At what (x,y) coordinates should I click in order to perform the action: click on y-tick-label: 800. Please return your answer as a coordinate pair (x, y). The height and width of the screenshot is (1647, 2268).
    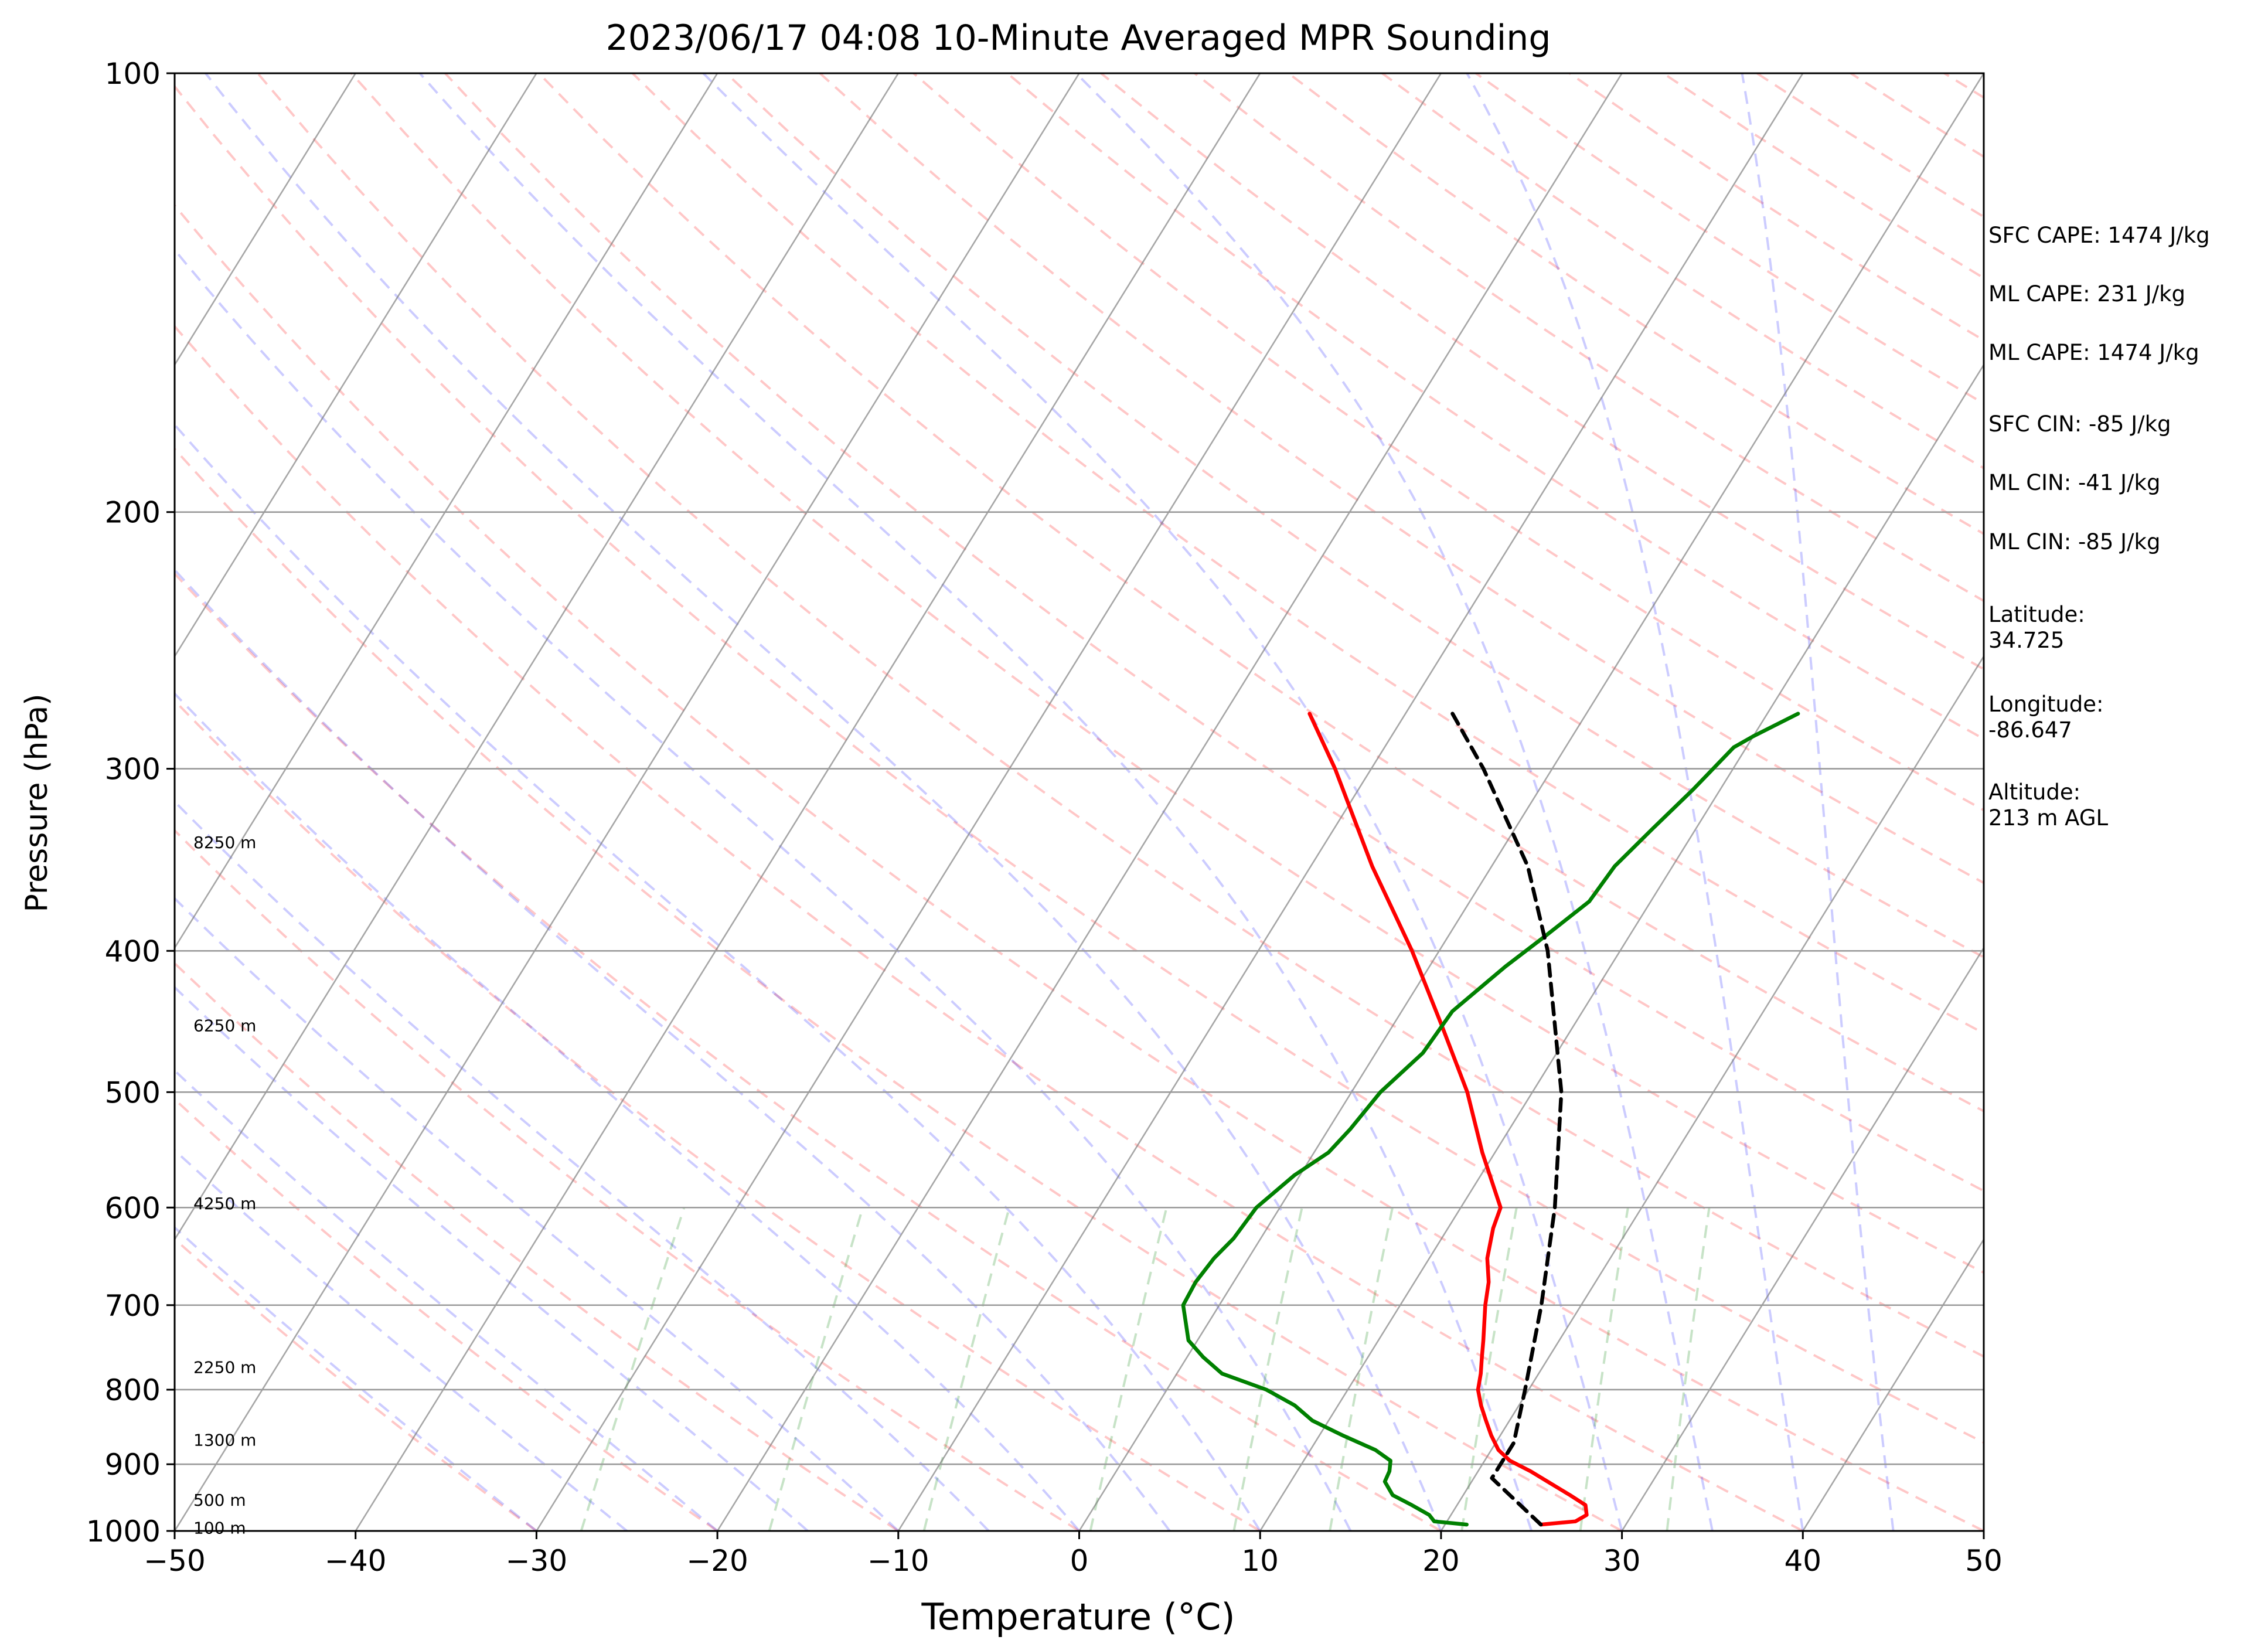
    Looking at the image, I should click on (133, 1390).